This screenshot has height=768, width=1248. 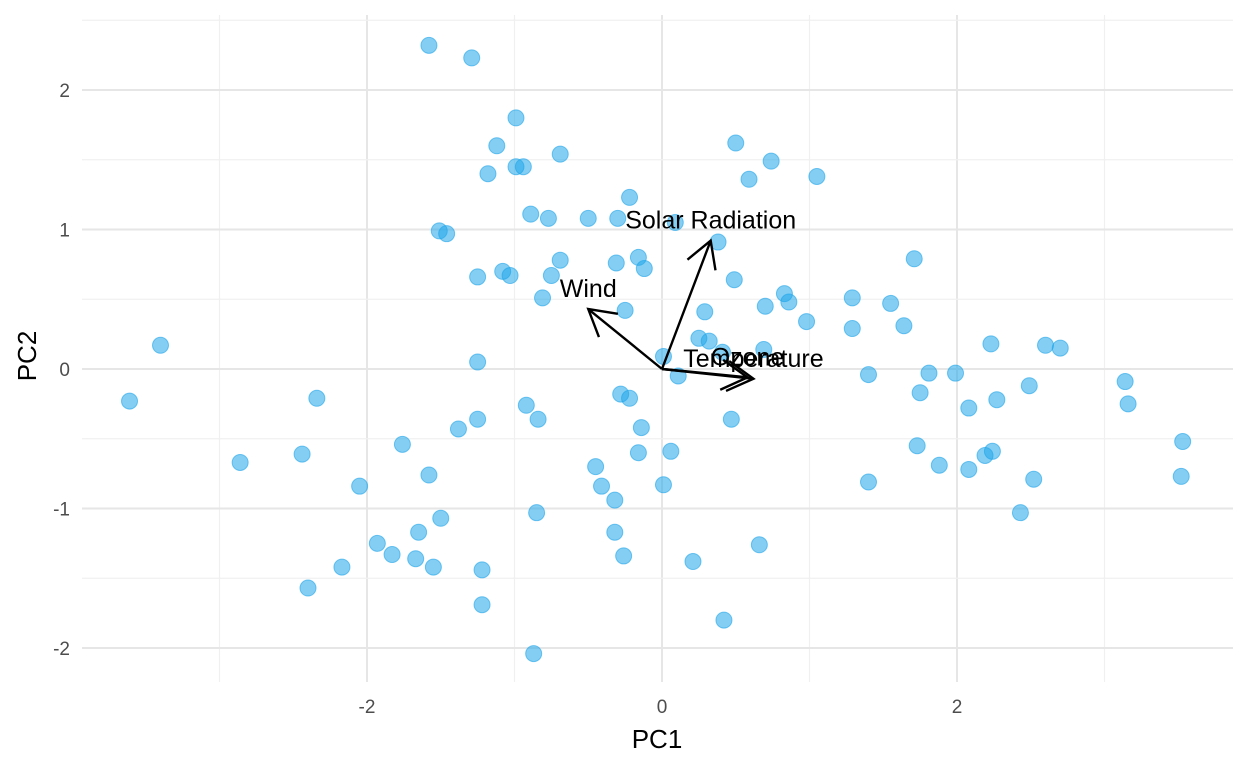 I want to click on loading-label: Ozone, so click(x=748, y=357).